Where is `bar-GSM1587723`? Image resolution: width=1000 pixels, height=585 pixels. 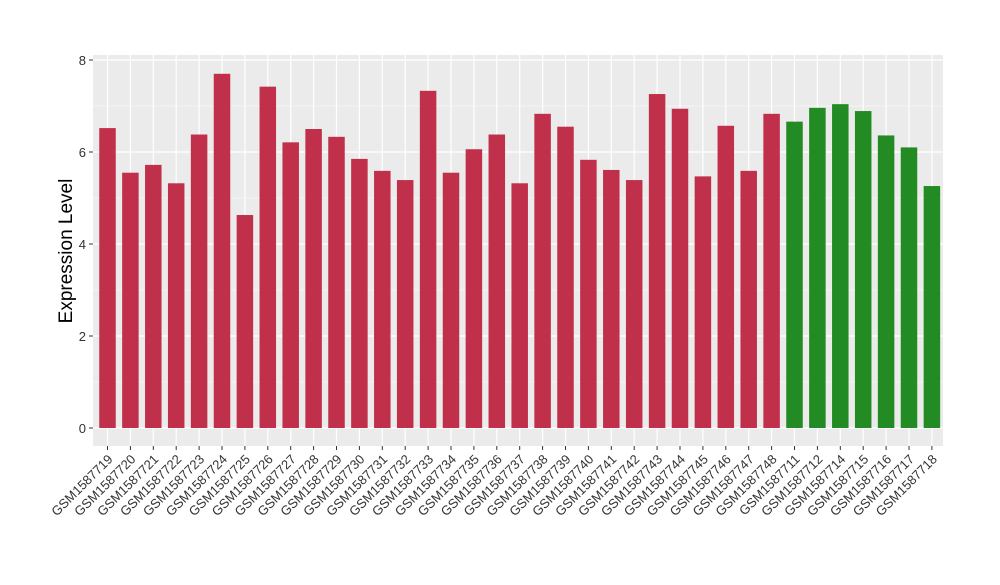
bar-GSM1587723 is located at coordinates (199, 281).